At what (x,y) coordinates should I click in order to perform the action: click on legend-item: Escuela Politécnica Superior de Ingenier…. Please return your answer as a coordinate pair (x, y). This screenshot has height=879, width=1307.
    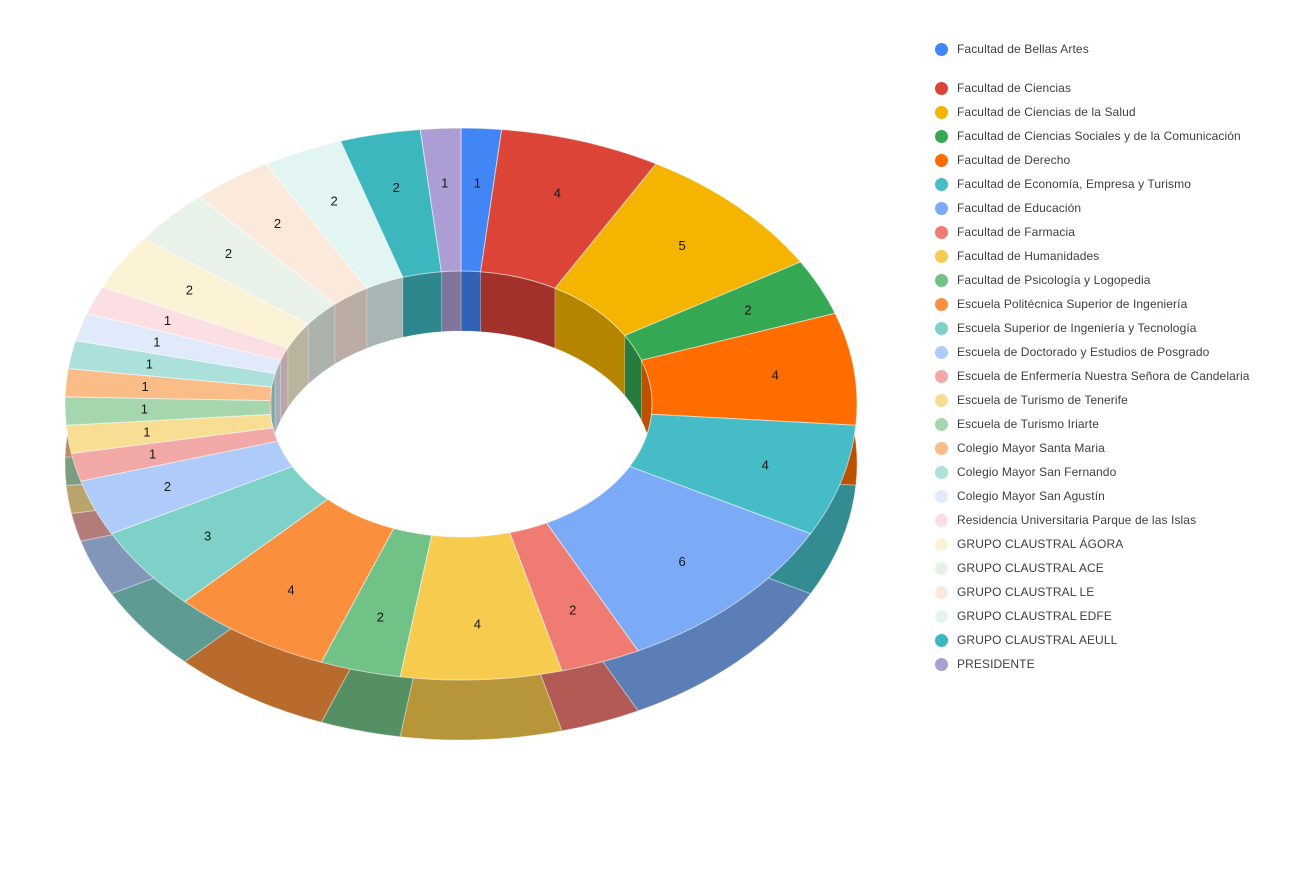
    Looking at the image, I should click on (1092, 304).